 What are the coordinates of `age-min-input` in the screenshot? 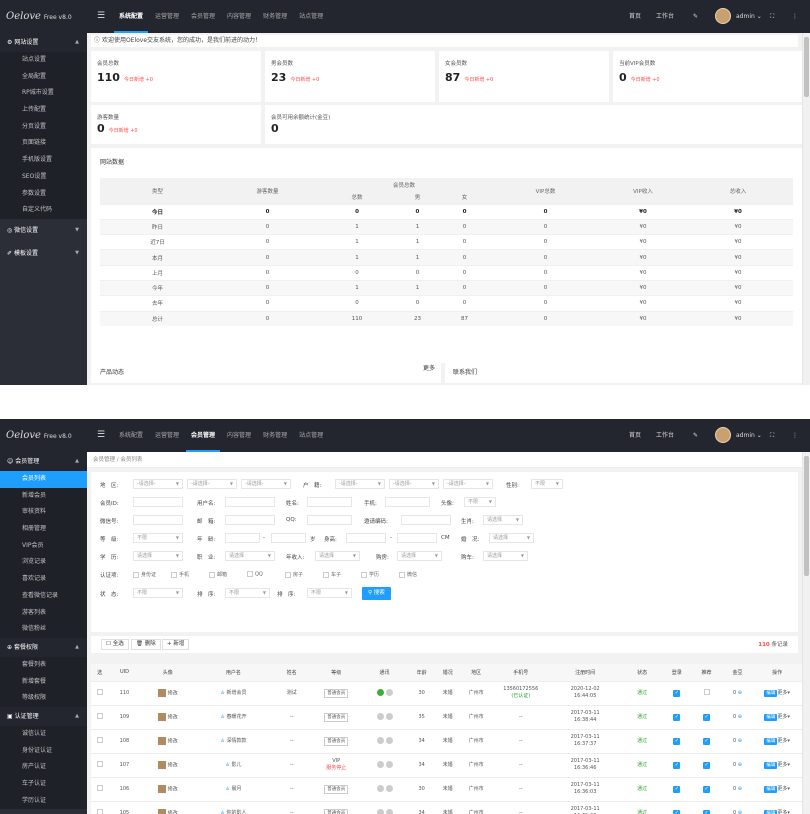 It's located at (242, 538).